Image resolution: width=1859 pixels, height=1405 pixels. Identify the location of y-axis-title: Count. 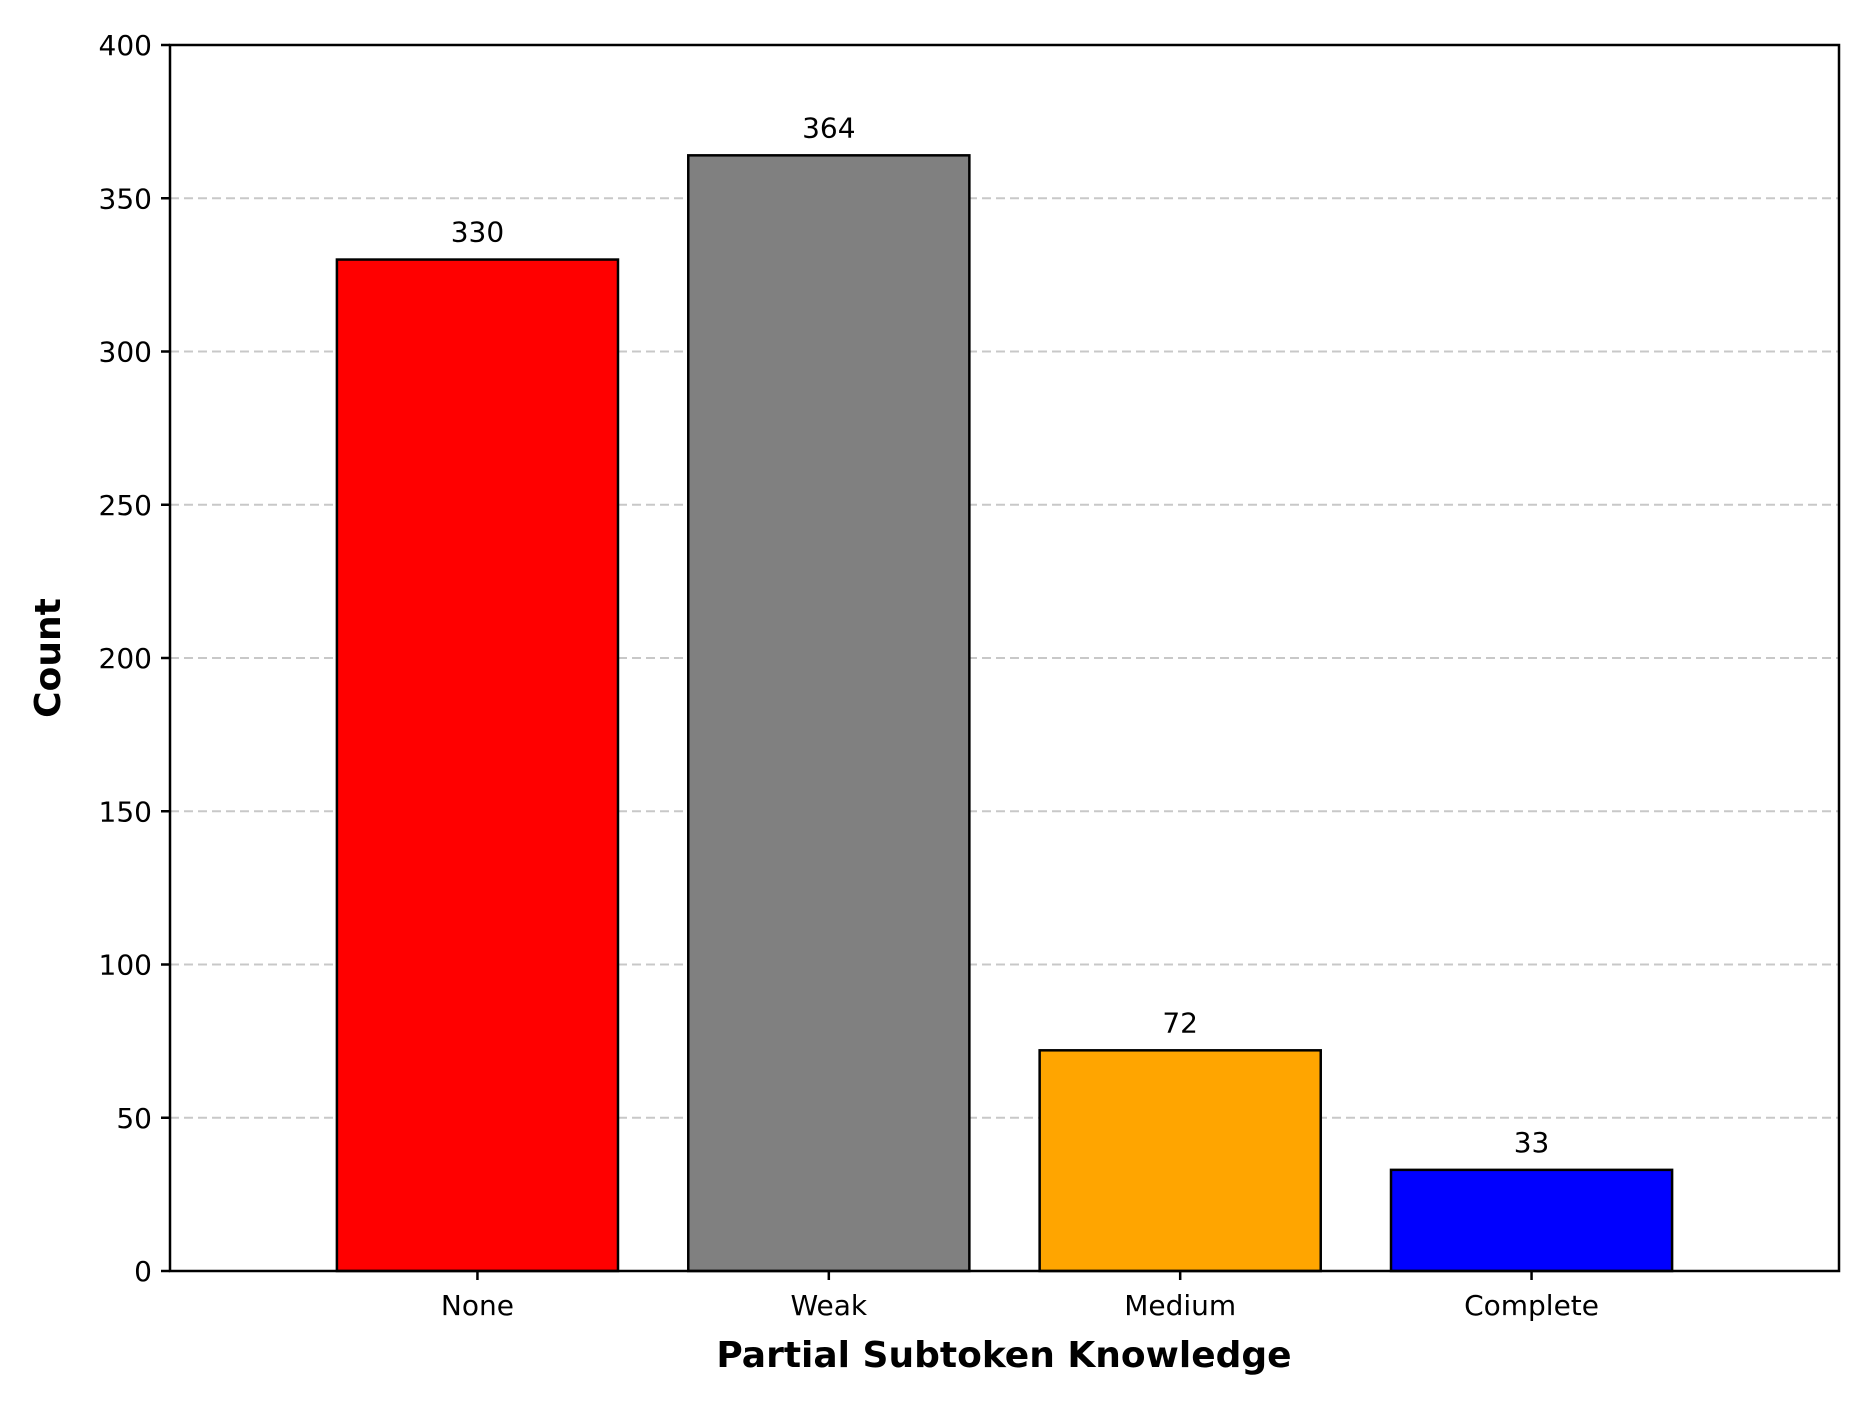
(48, 658).